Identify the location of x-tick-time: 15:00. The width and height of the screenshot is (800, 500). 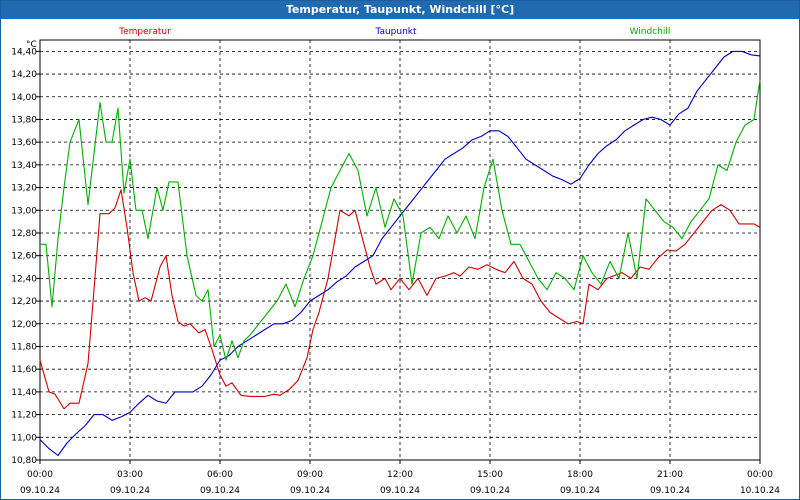
(490, 475).